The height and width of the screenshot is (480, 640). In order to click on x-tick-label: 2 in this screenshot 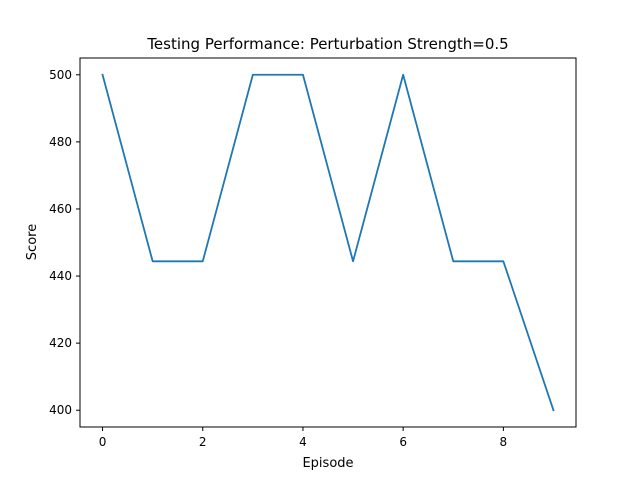, I will do `click(203, 442)`.